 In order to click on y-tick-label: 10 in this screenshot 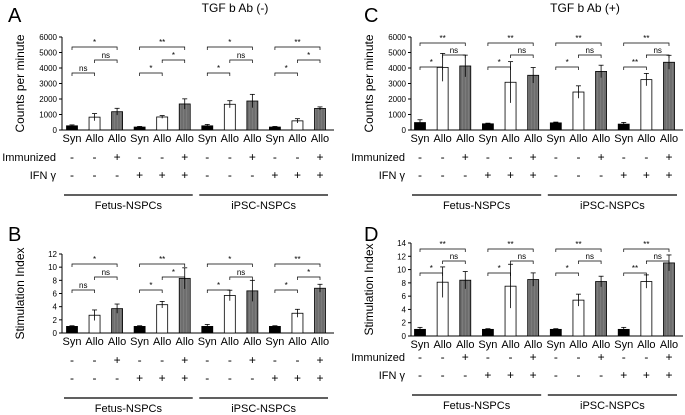, I will do `click(52, 267)`.